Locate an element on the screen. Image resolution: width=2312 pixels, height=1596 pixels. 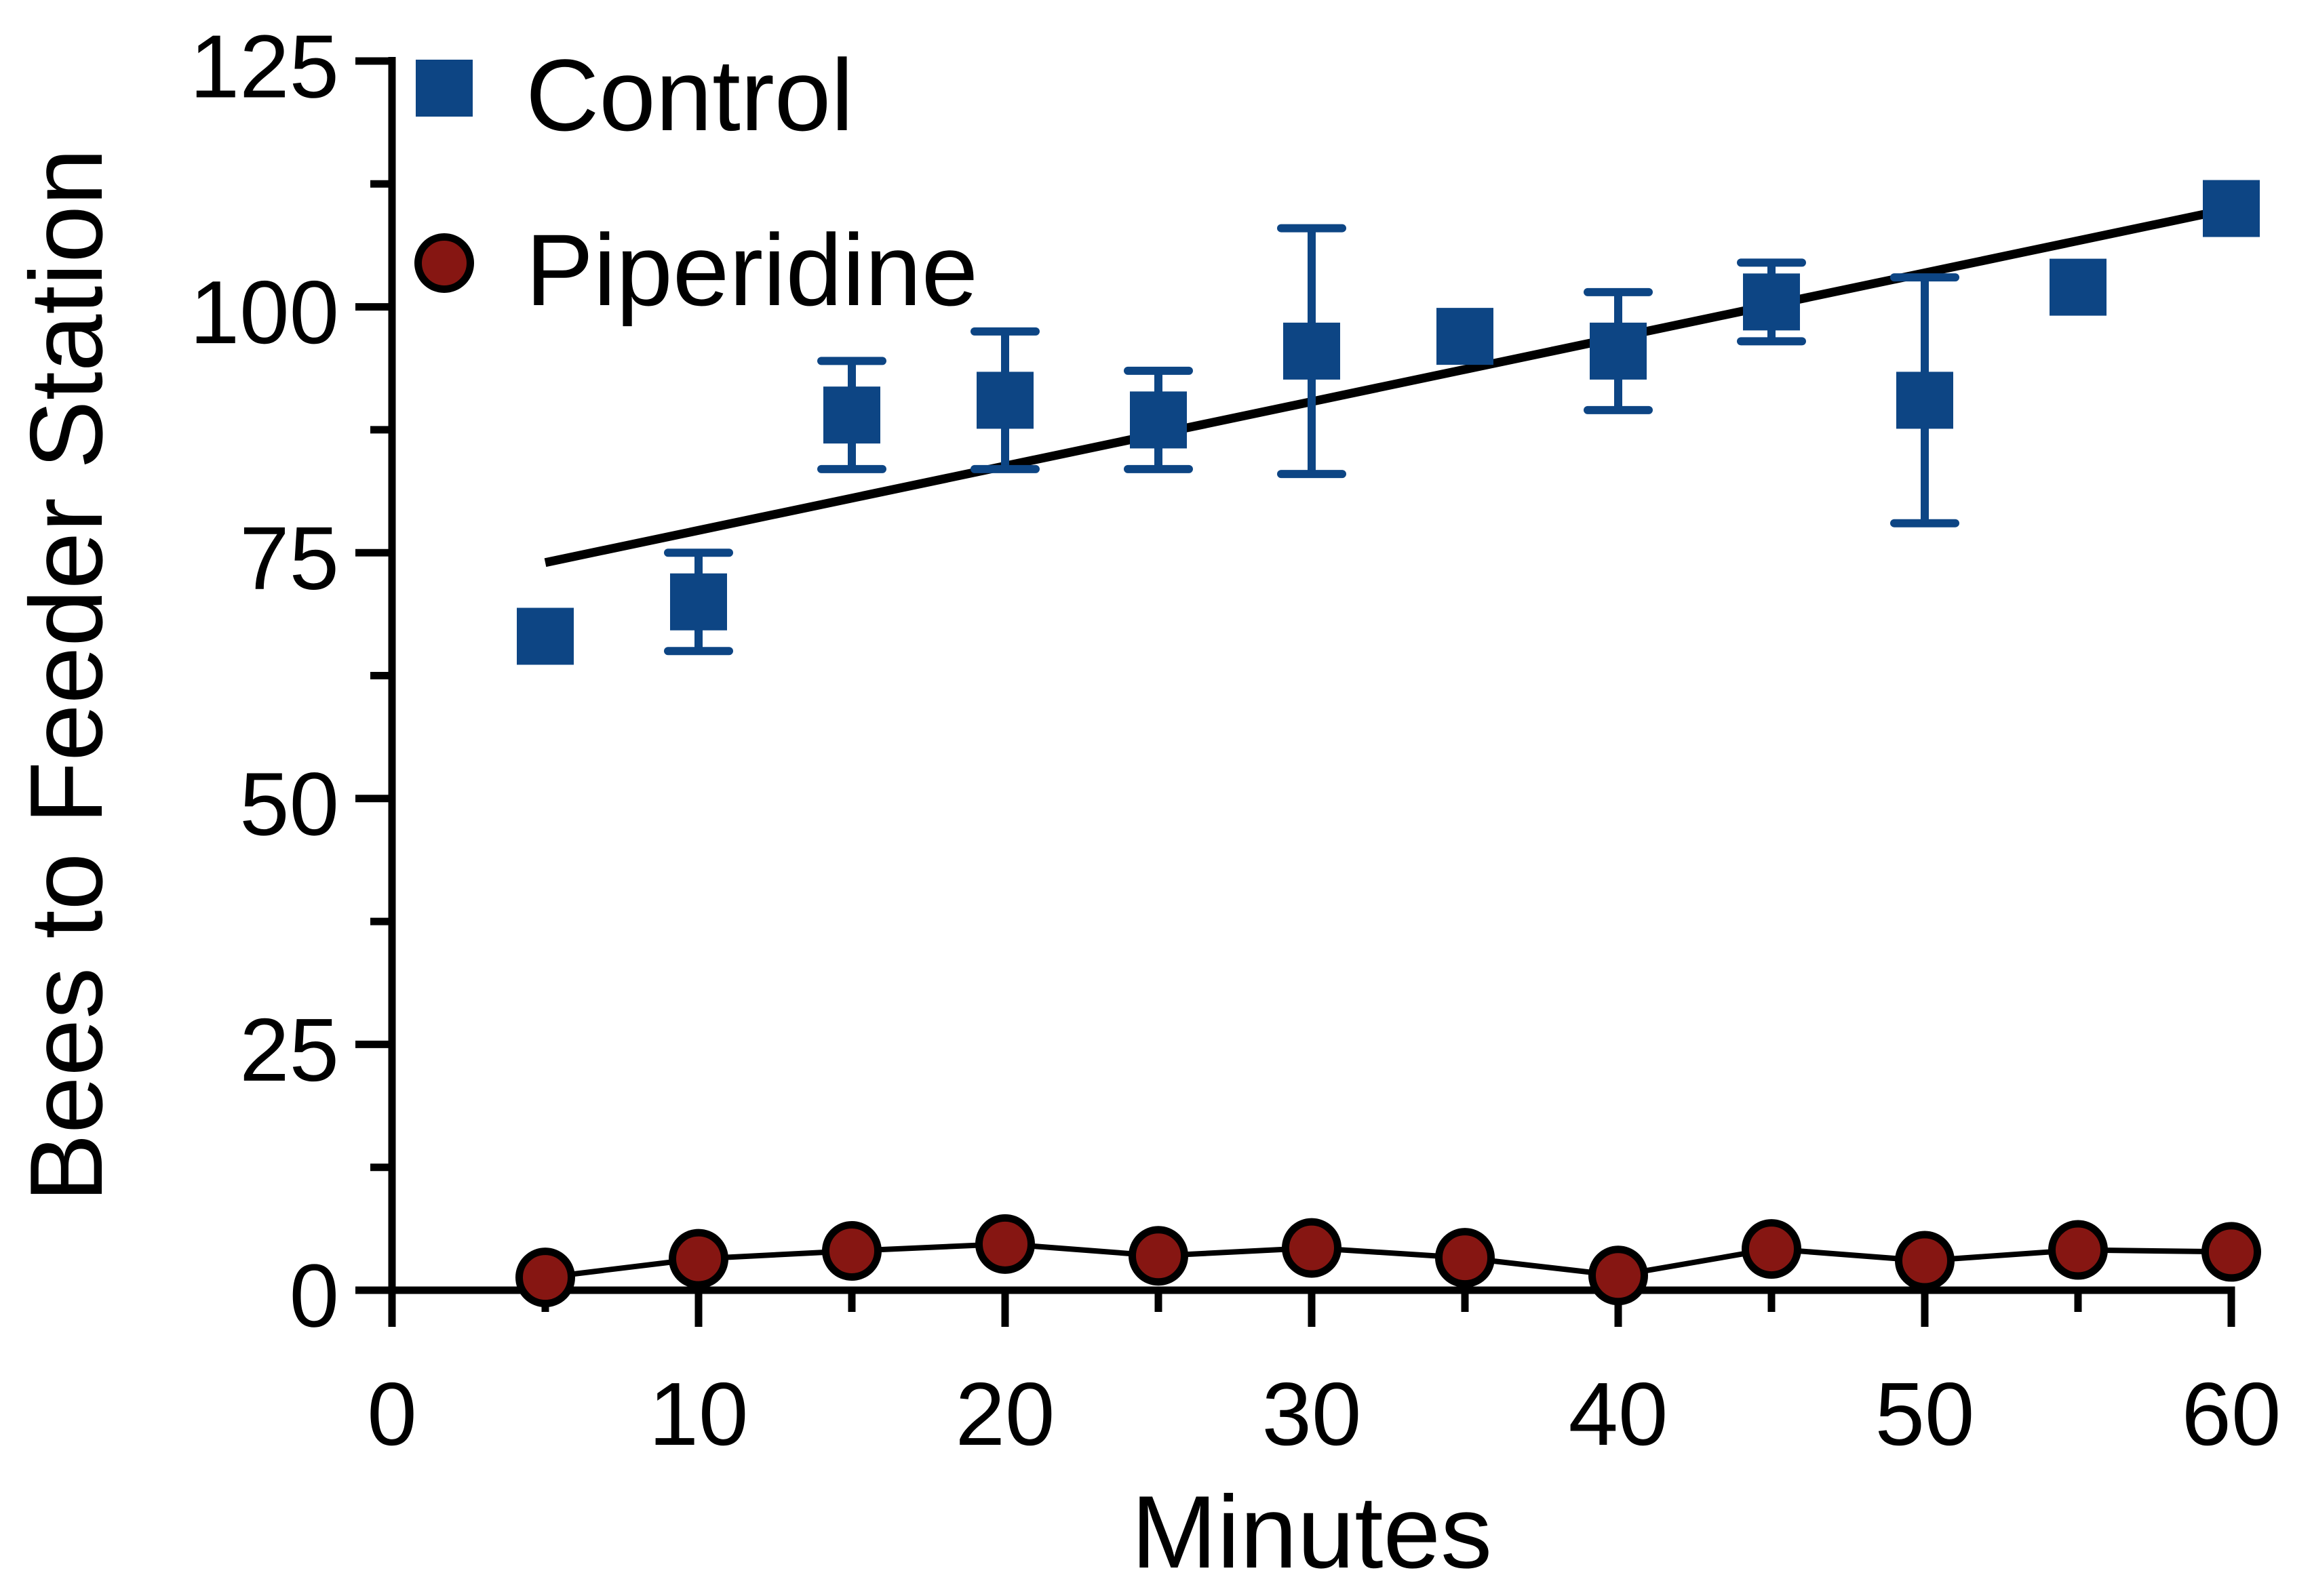
x-tick-label: 20 is located at coordinates (1006, 1414).